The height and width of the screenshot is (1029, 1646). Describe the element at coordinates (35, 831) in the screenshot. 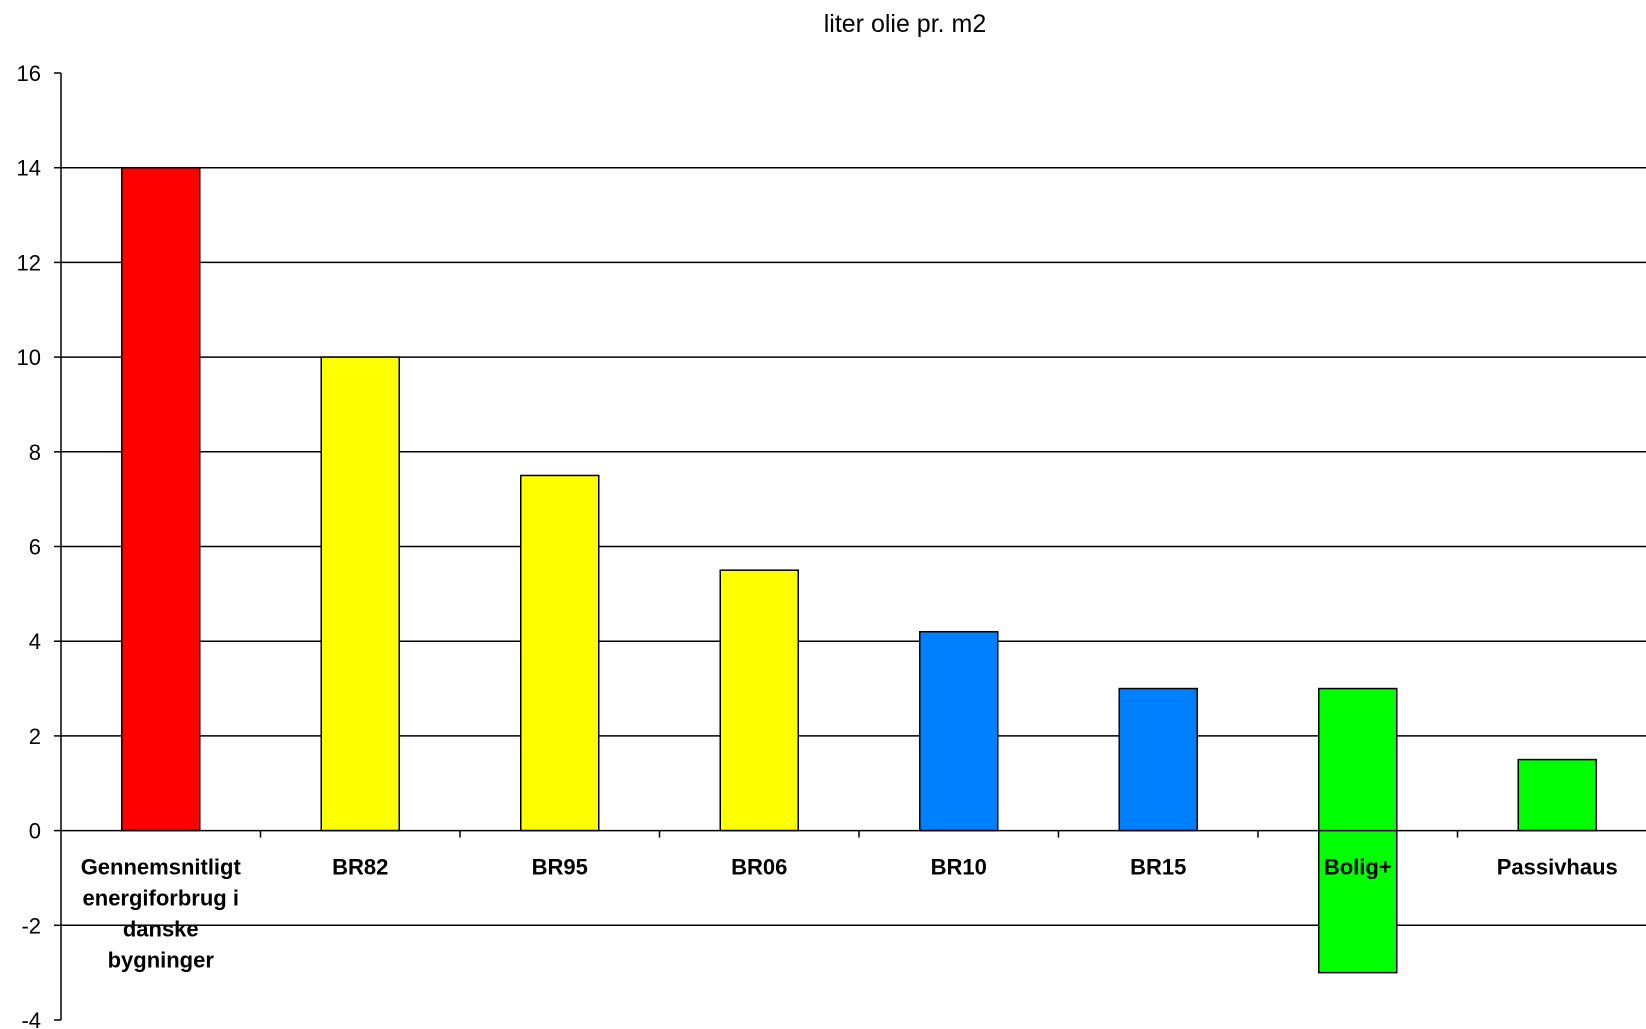

I see `y-tick-label: 0` at that location.